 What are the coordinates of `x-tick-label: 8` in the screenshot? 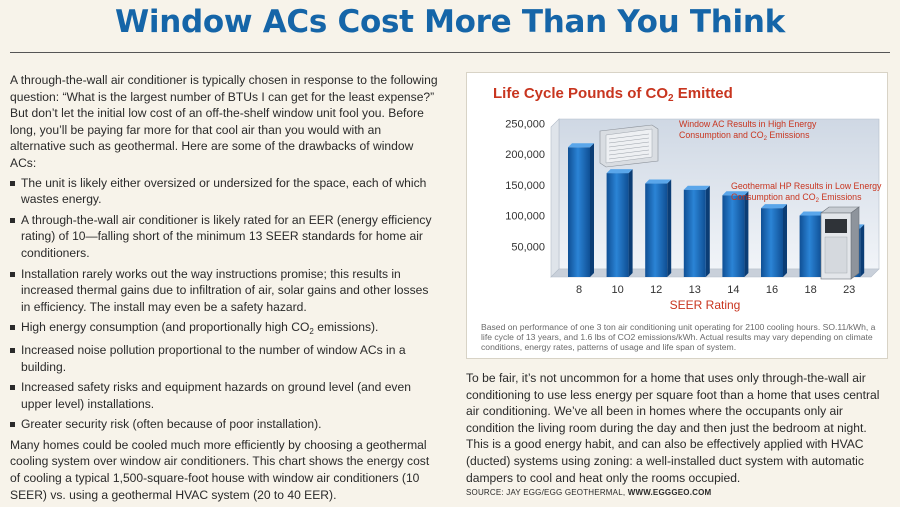 It's located at (579, 290).